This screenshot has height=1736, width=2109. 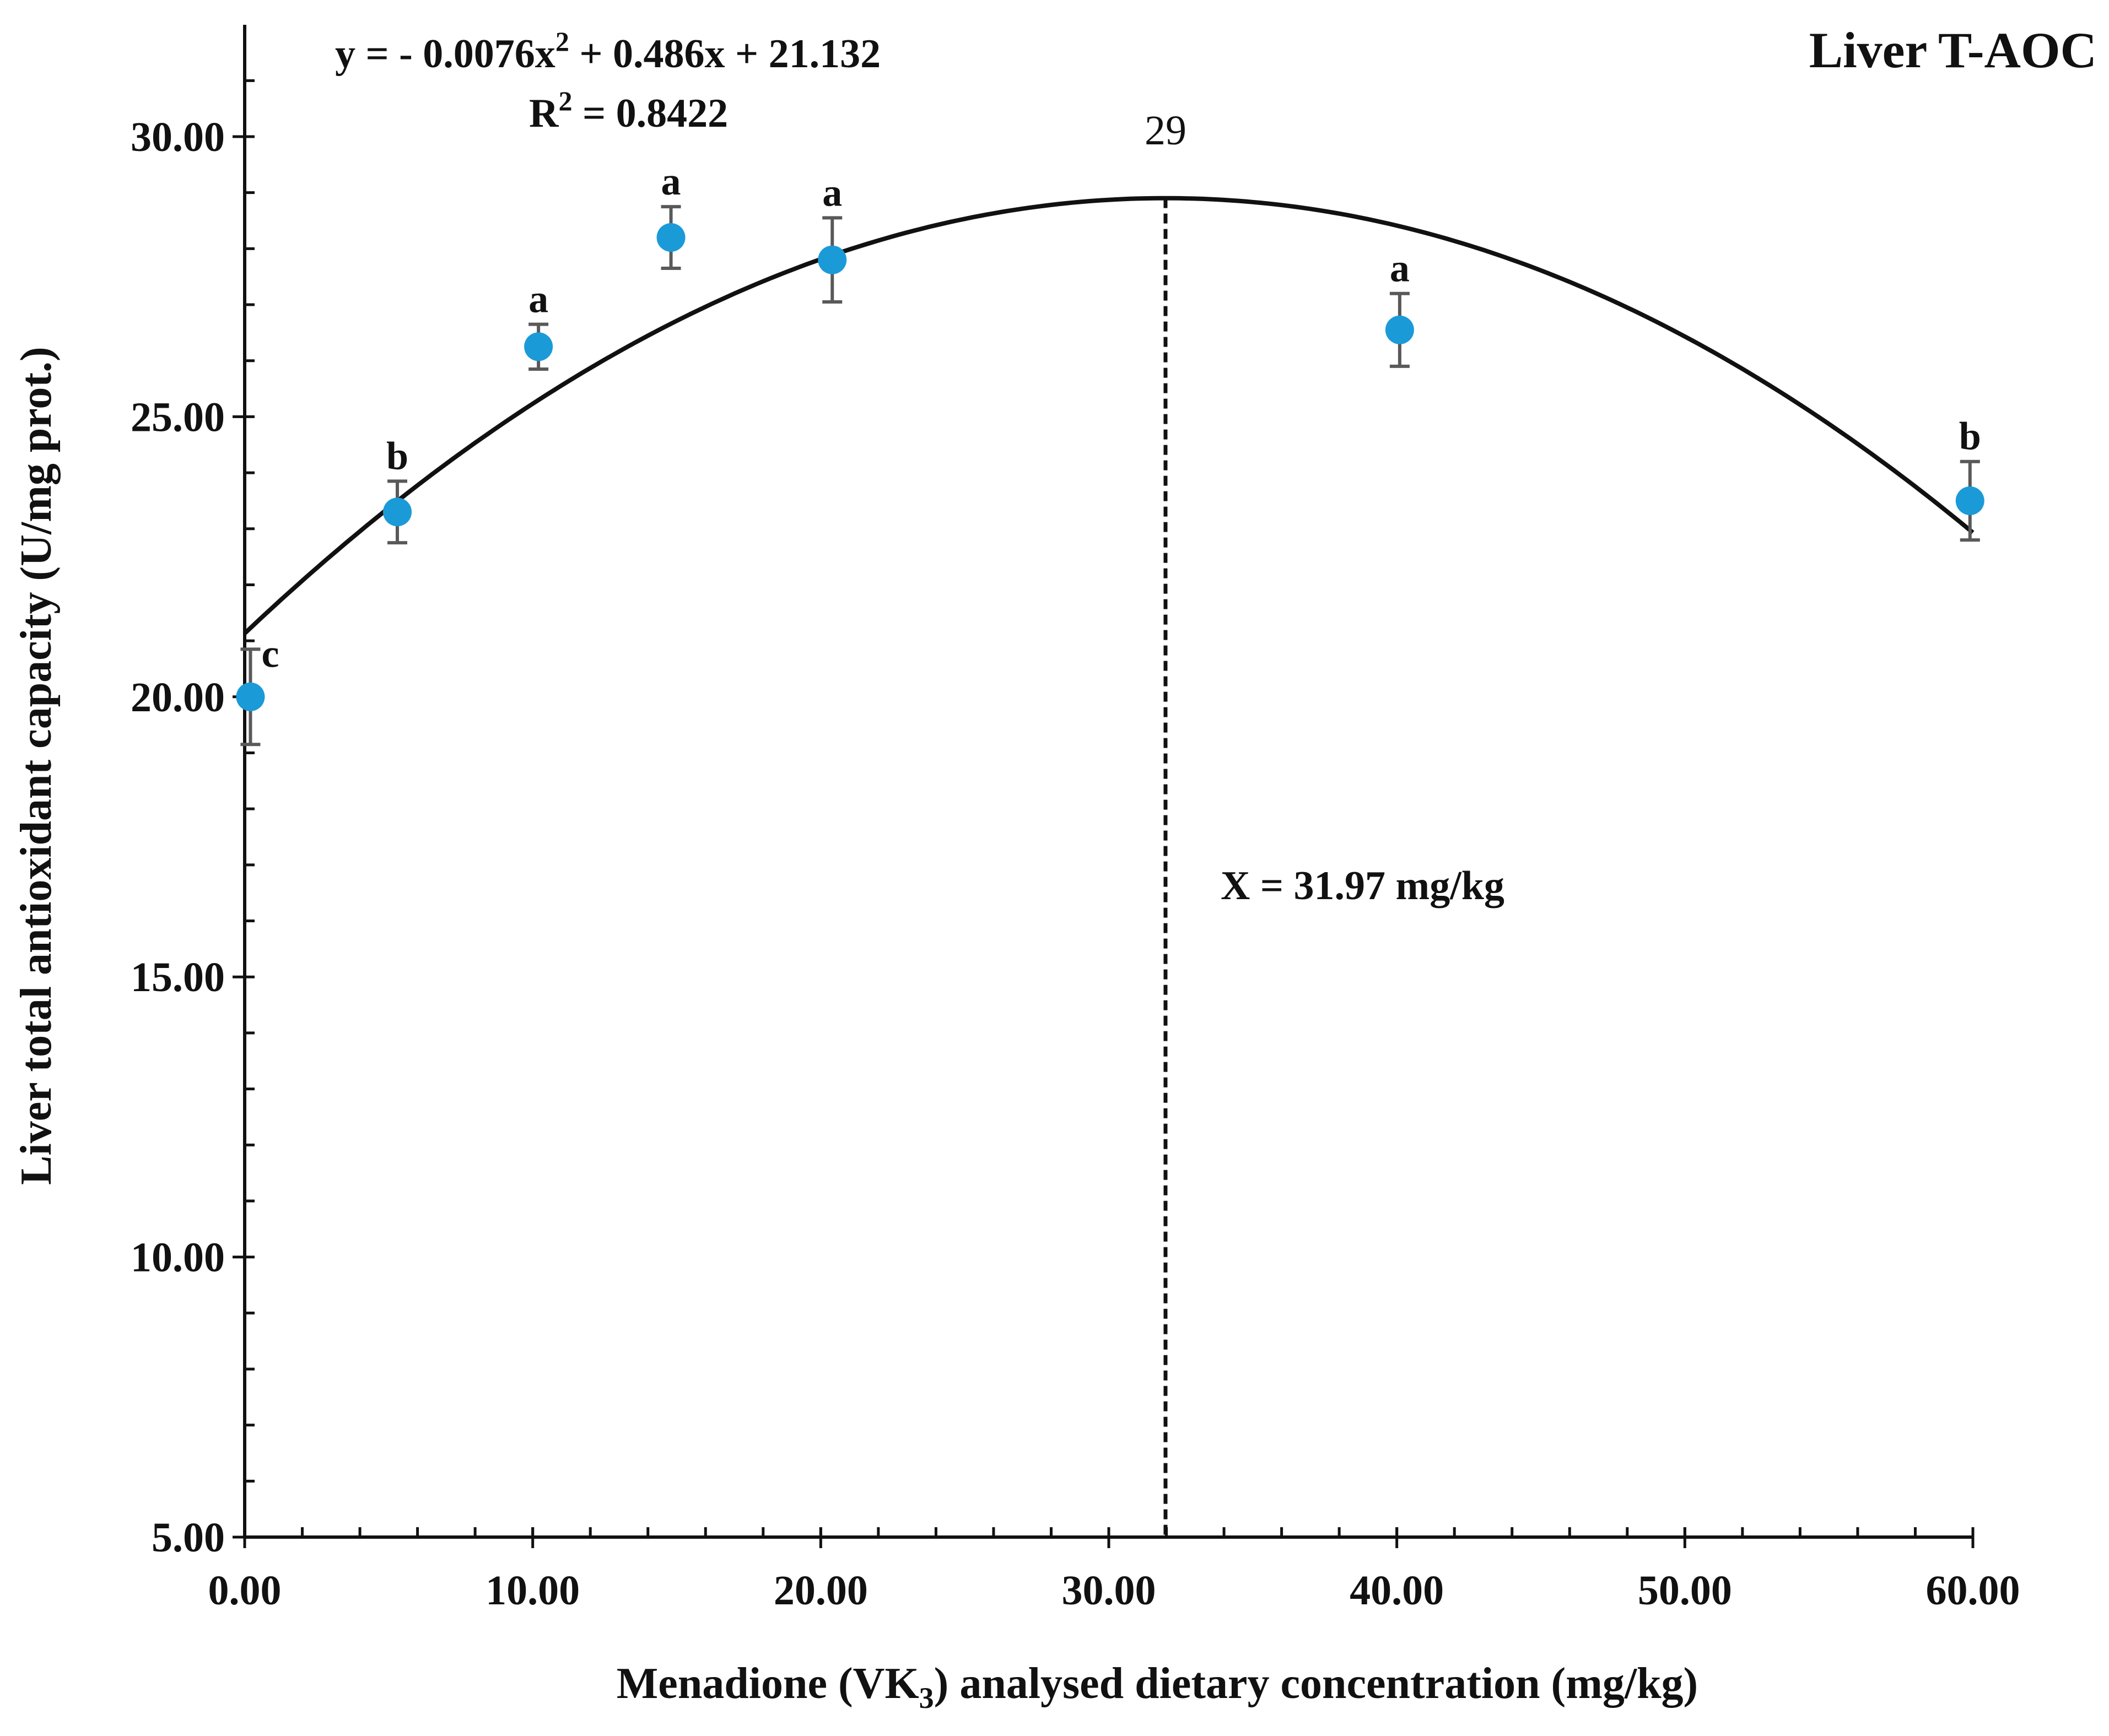 I want to click on x-tick-label: 10.00, so click(x=533, y=1590).